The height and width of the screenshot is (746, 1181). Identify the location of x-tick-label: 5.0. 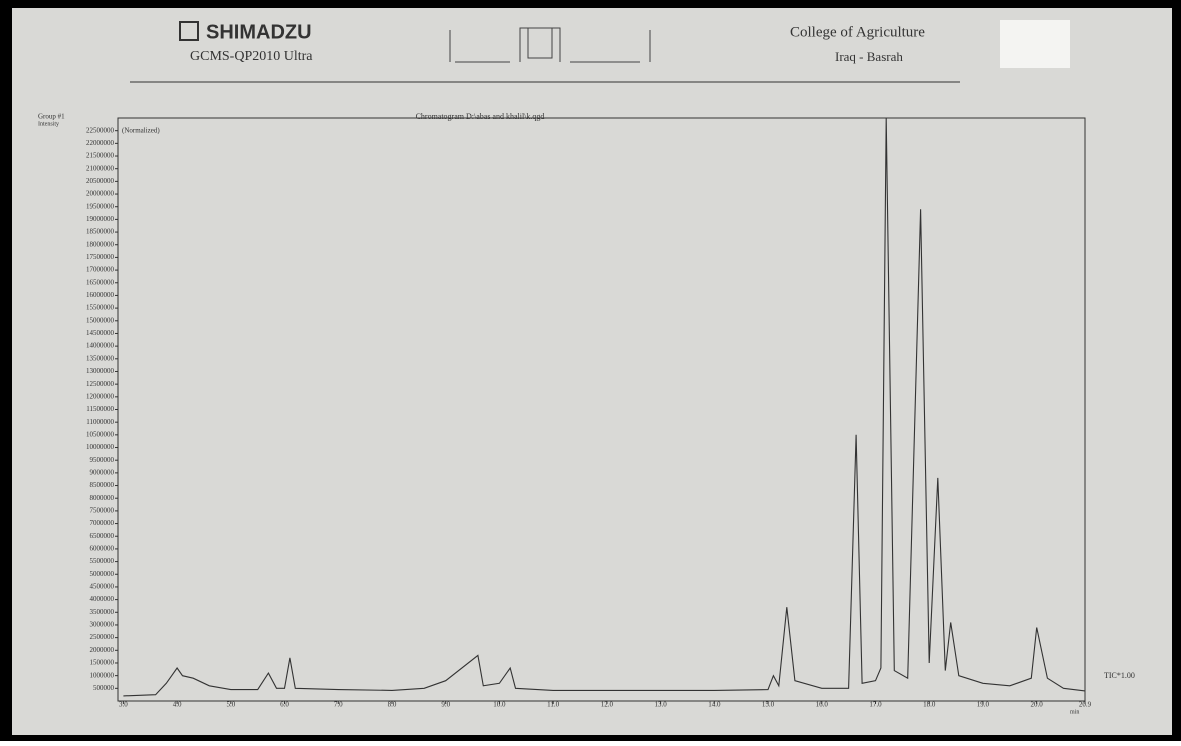
(230, 705).